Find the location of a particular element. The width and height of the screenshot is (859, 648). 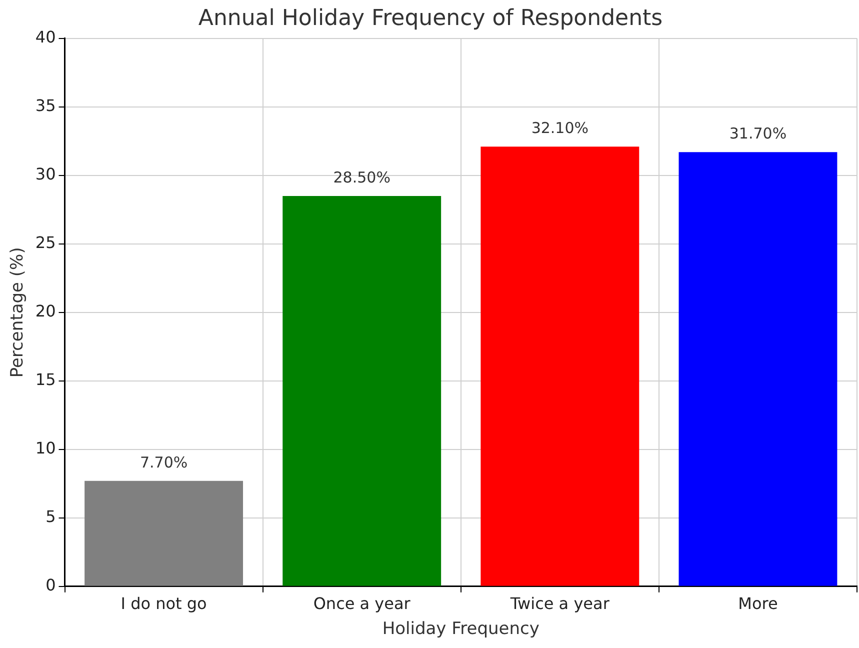

y-tick-label: 15 is located at coordinates (45, 380).